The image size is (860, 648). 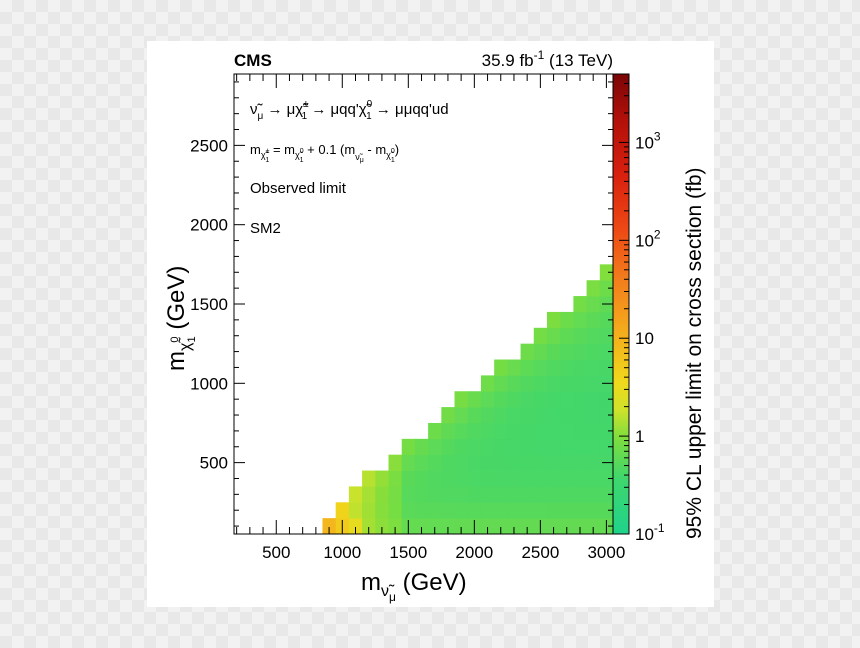 I want to click on lumi-exponent: -1, so click(x=539, y=55).